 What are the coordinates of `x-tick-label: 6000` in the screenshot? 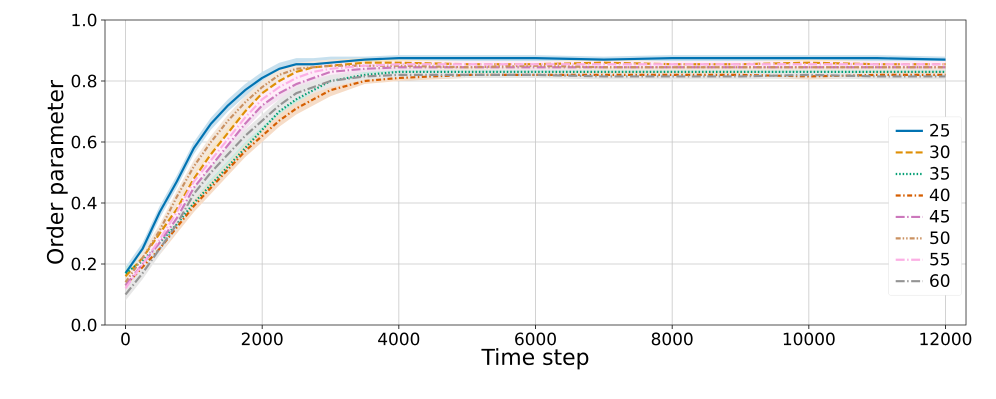 It's located at (535, 339).